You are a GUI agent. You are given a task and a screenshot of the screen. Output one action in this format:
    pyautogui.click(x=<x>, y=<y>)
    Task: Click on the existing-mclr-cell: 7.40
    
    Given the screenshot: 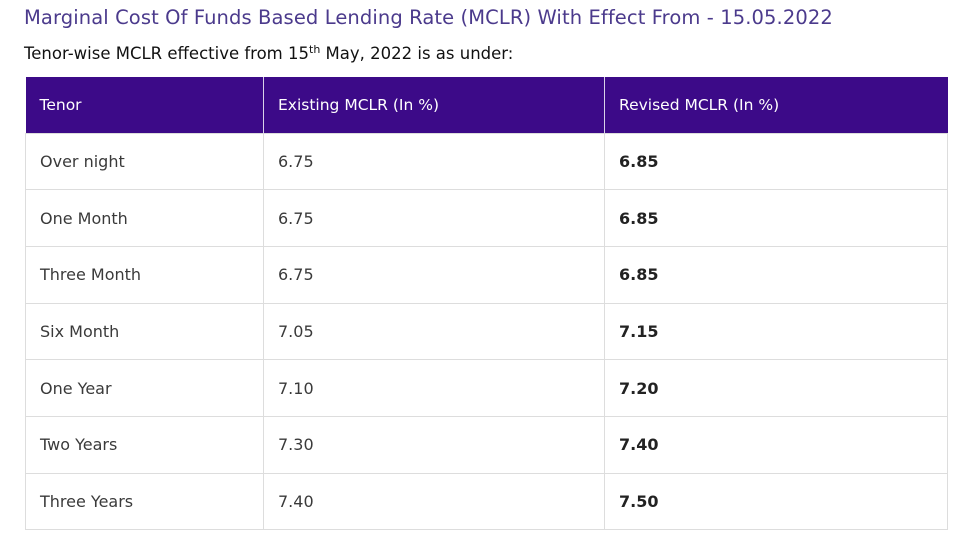 What is the action you would take?
    pyautogui.click(x=434, y=501)
    